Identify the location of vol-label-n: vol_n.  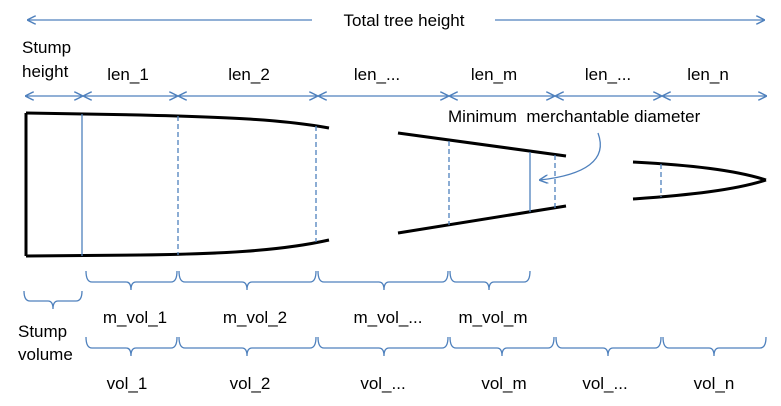
(714, 383).